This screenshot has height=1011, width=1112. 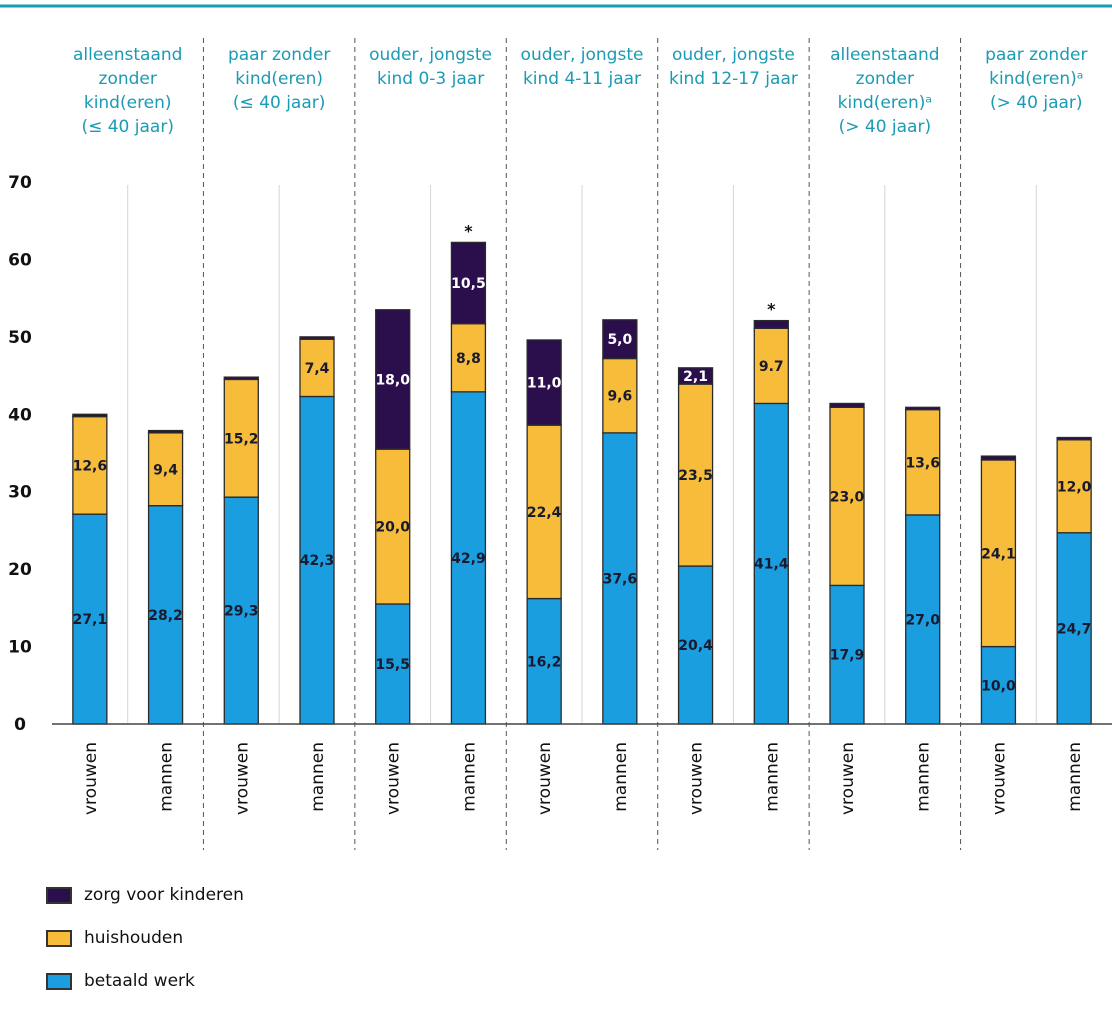 I want to click on data-label: 23,0, so click(x=847, y=497).